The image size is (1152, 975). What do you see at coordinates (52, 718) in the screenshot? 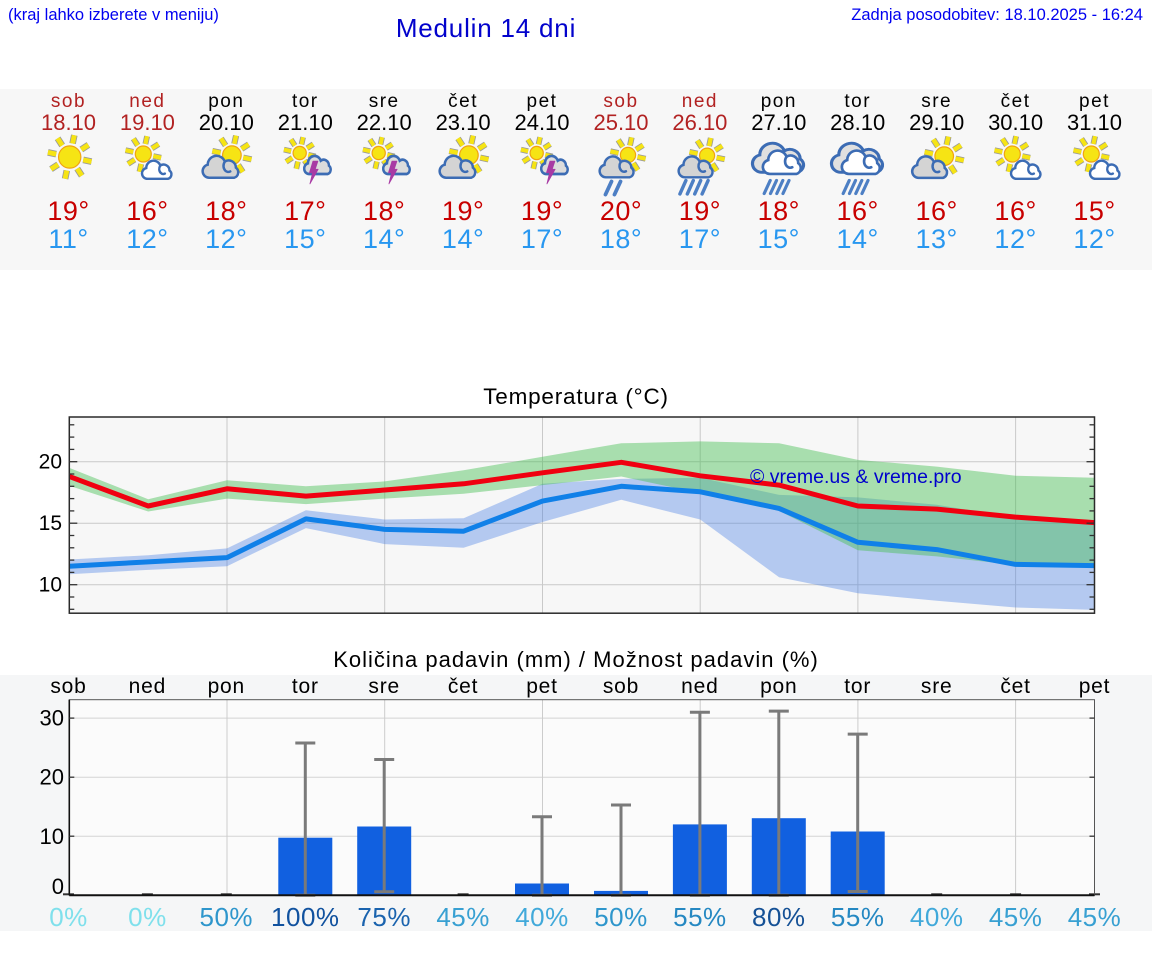
I see `svg-text: 30` at bounding box center [52, 718].